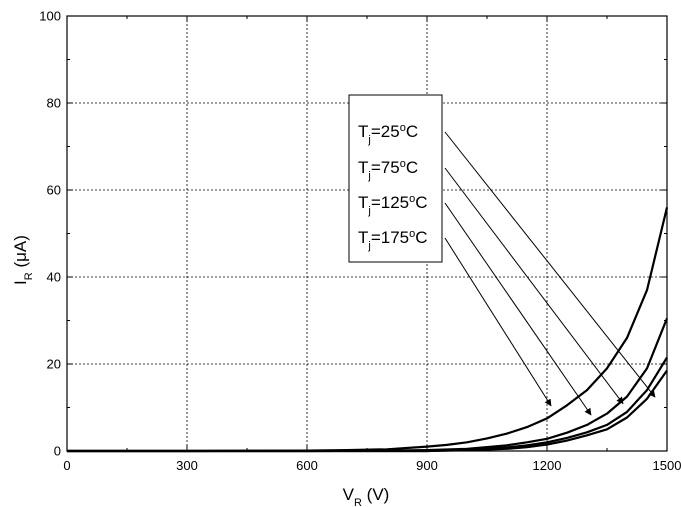 The width and height of the screenshot is (681, 507). I want to click on legend-box, so click(395, 178).